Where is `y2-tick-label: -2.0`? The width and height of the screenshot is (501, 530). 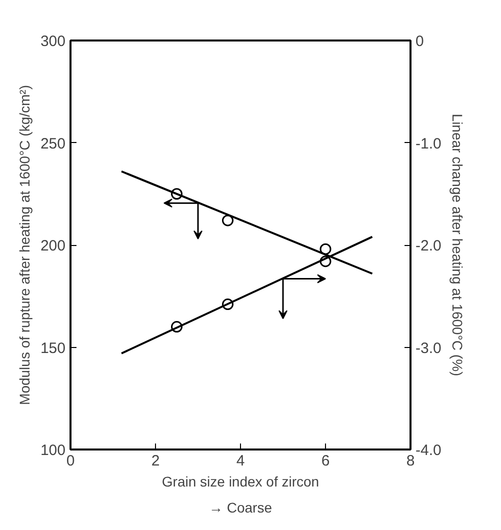
y2-tick-label: -2.0 is located at coordinates (429, 246).